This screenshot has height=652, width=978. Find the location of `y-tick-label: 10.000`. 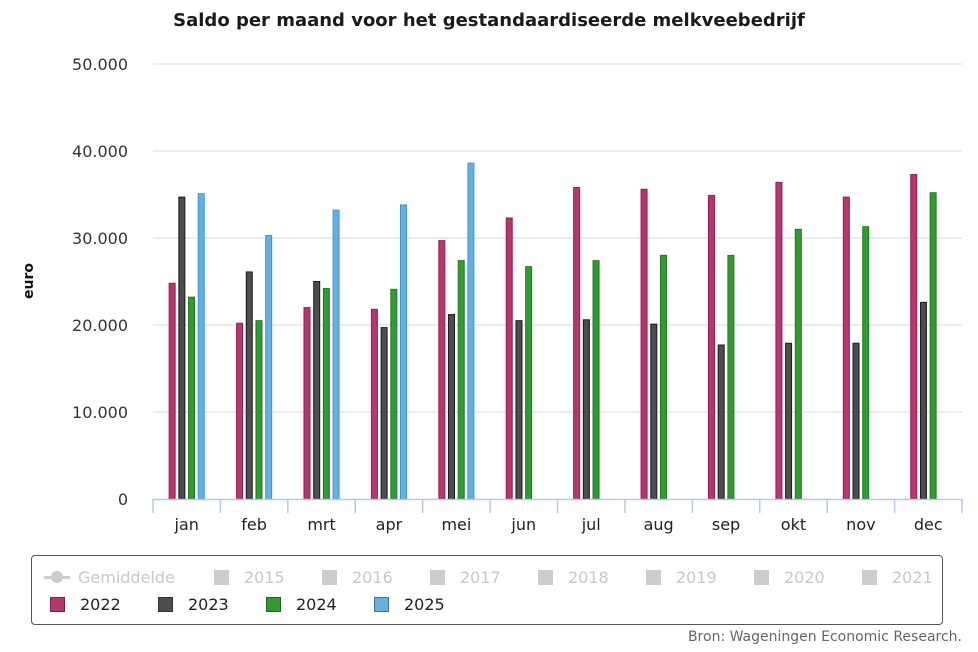

y-tick-label: 10.000 is located at coordinates (100, 412).